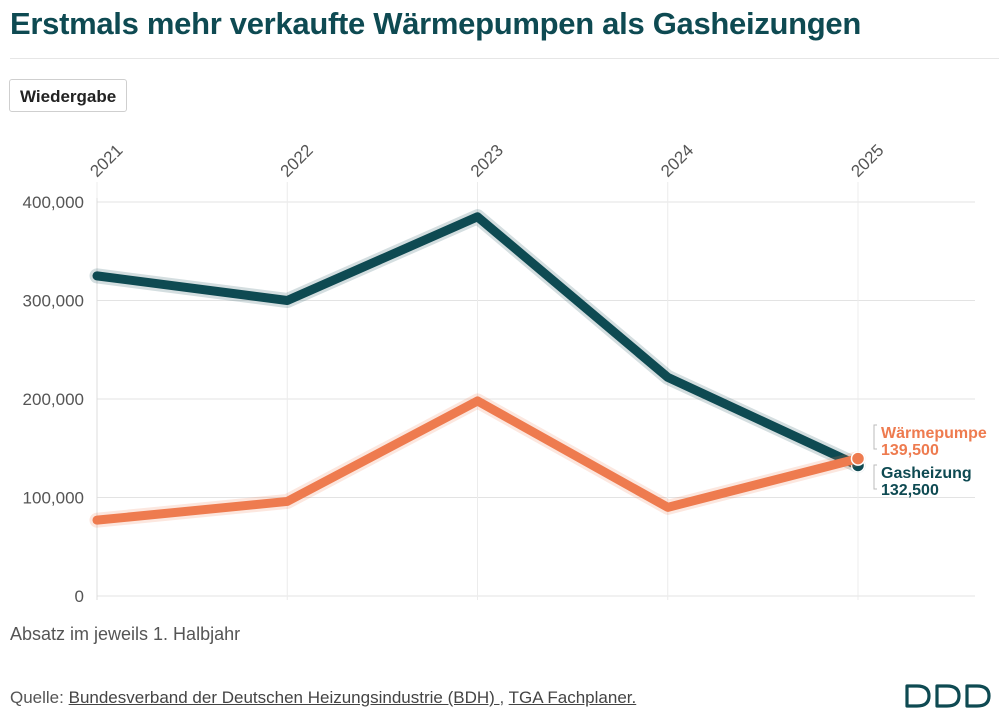  What do you see at coordinates (106, 161) in the screenshot?
I see `x-tick-label: 2021` at bounding box center [106, 161].